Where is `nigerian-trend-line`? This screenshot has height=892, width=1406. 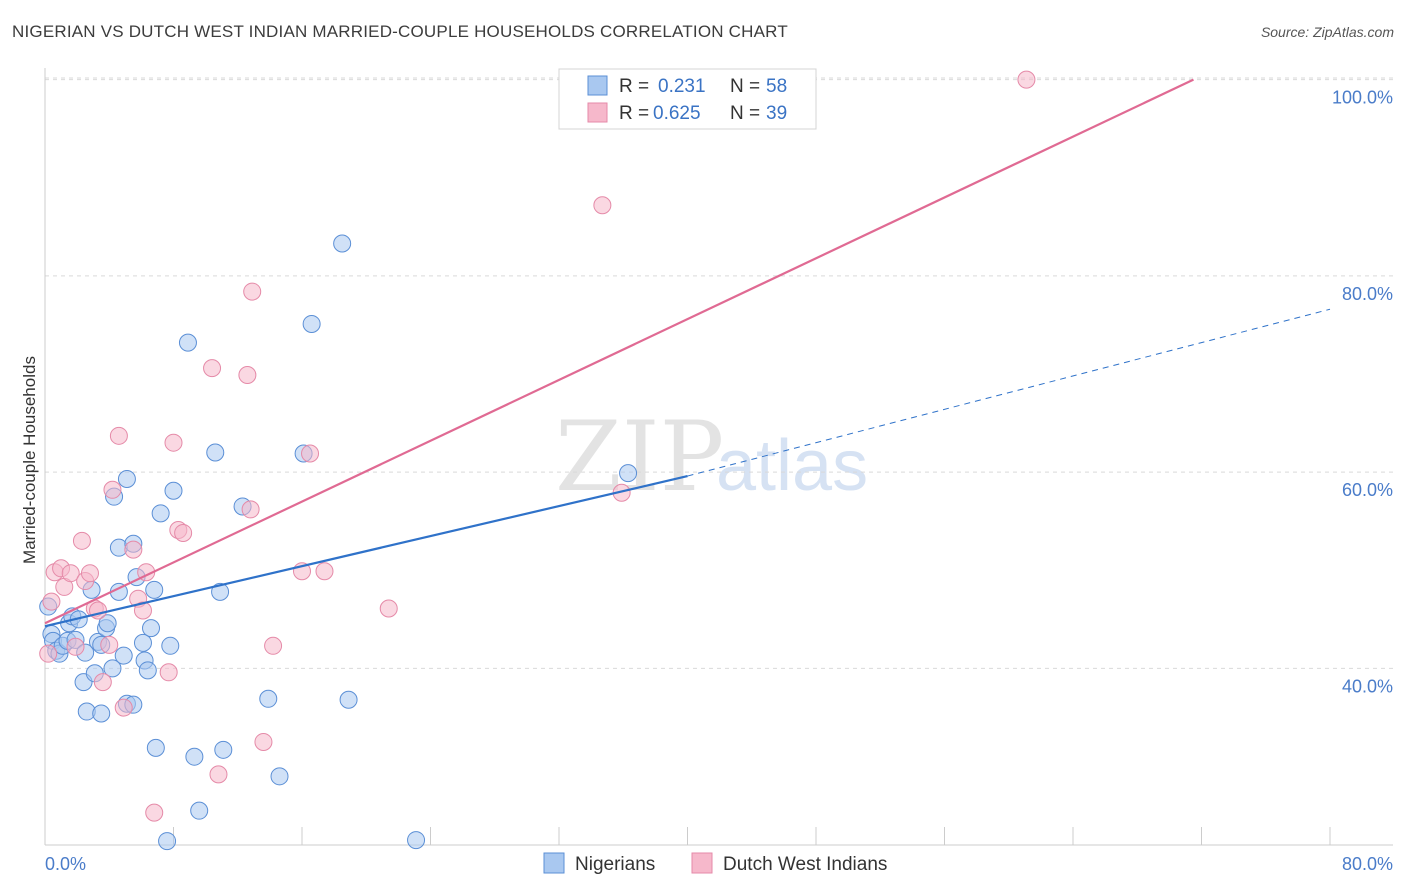
nigerian-trend-line is located at coordinates (366, 551).